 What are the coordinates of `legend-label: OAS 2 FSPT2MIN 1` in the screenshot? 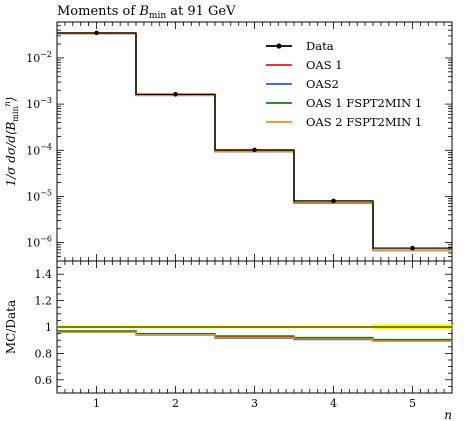 It's located at (364, 122).